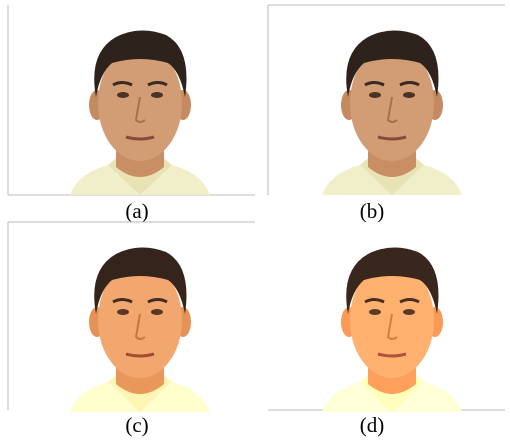 Image resolution: width=510 pixels, height=440 pixels. I want to click on panel-label: (c), so click(136, 425).